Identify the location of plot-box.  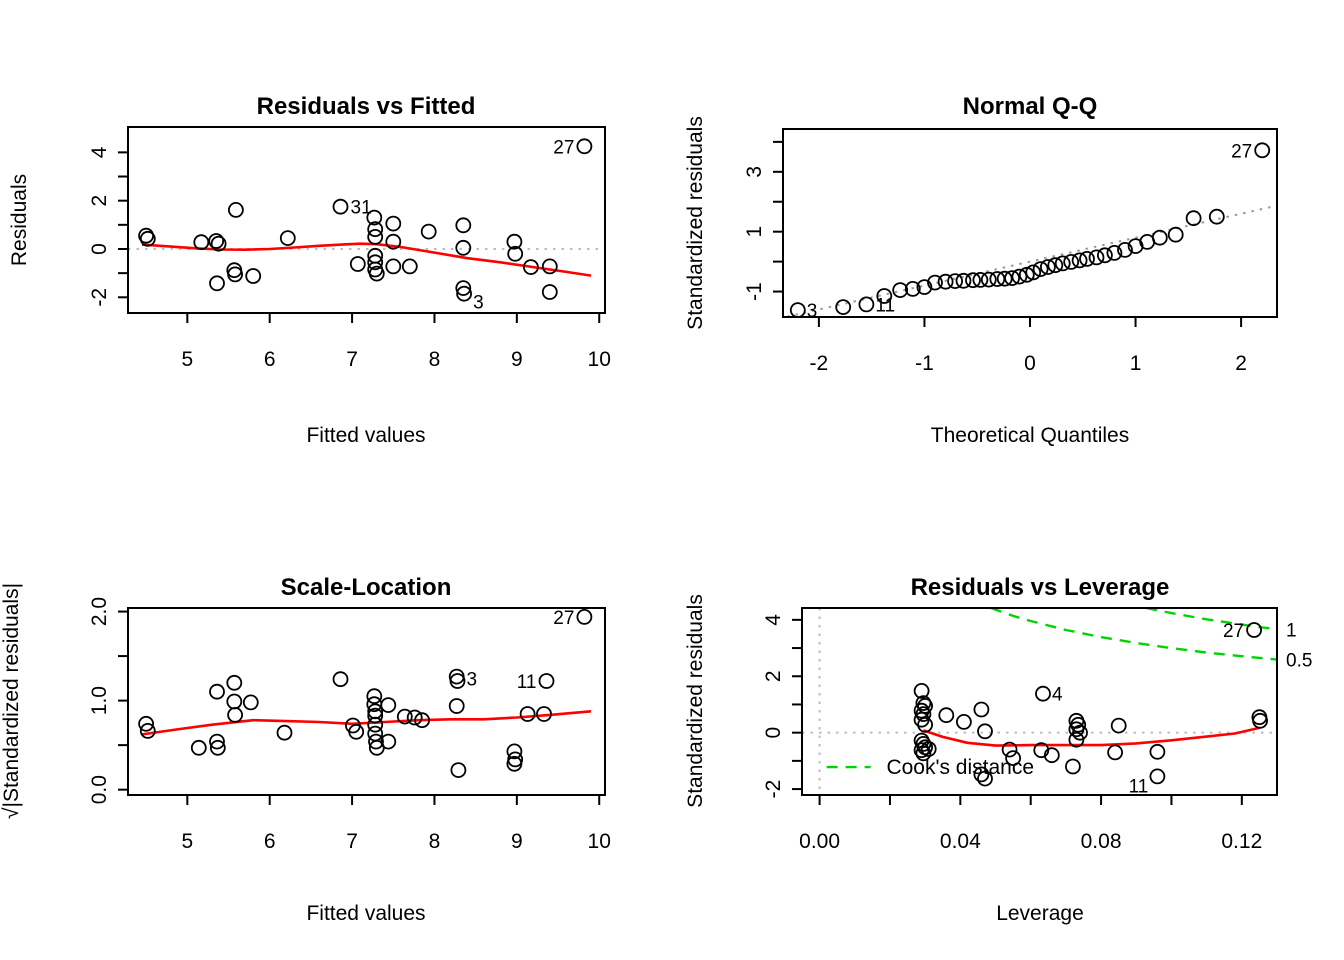
(366, 220).